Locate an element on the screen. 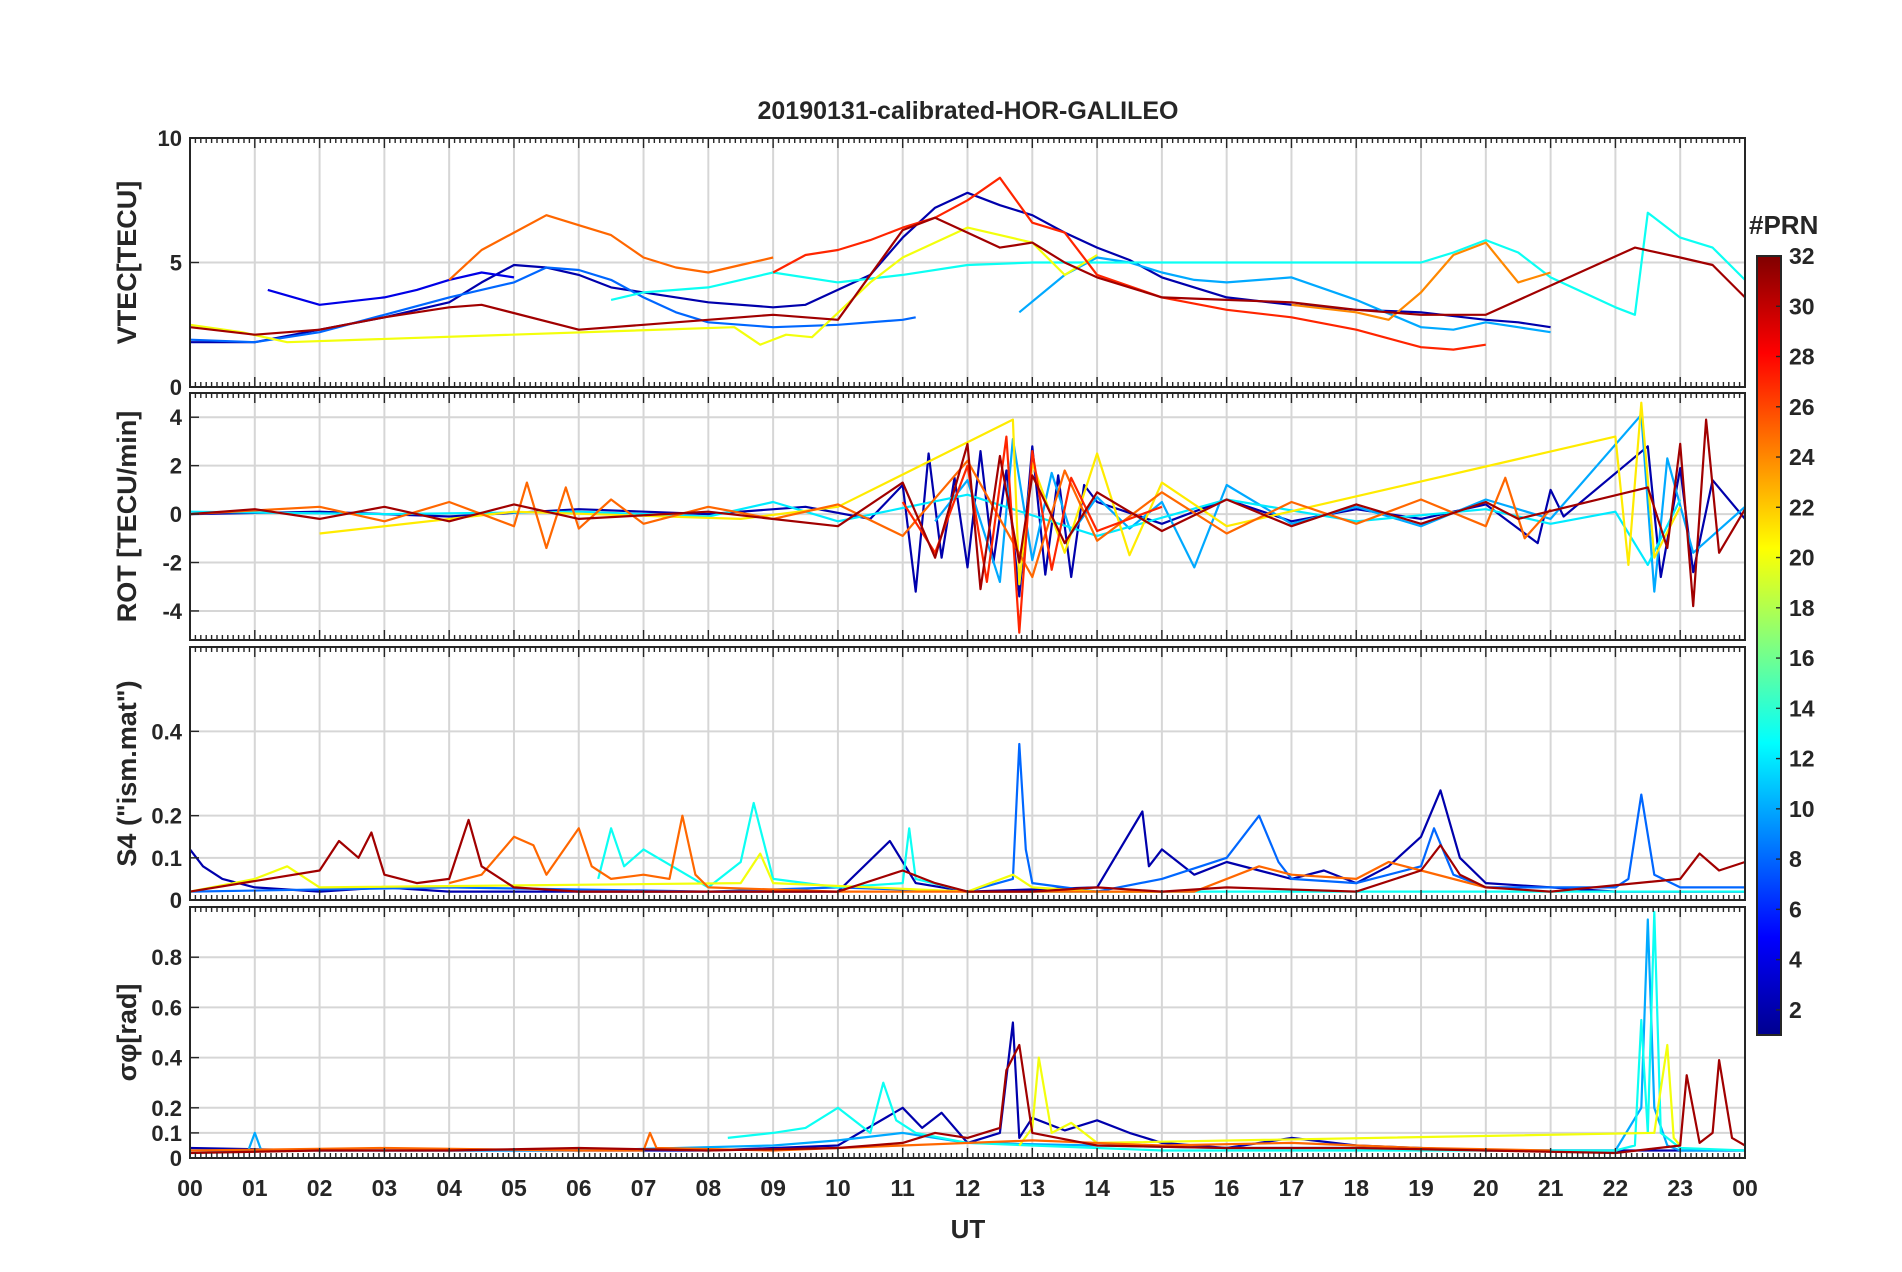 This screenshot has height=1272, width=1902. panel-rot-ytick-label-2: 0 is located at coordinates (176, 514).